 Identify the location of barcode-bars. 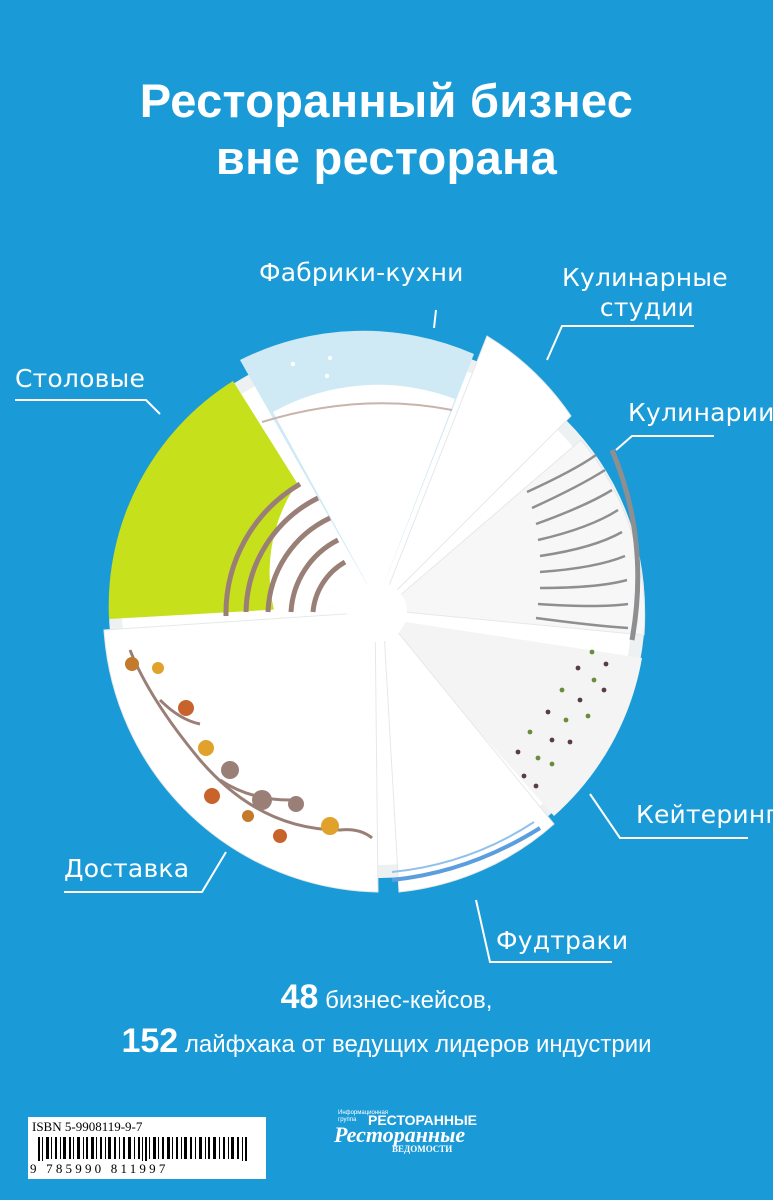
(142, 1149).